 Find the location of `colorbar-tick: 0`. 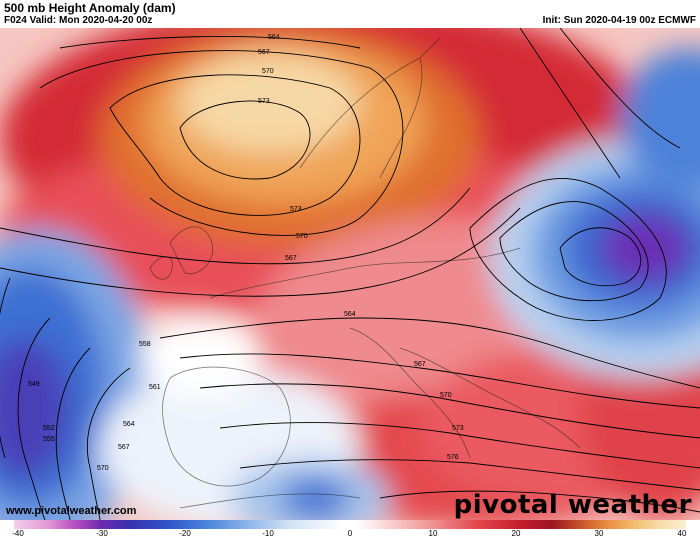

colorbar-tick: 0 is located at coordinates (350, 533).